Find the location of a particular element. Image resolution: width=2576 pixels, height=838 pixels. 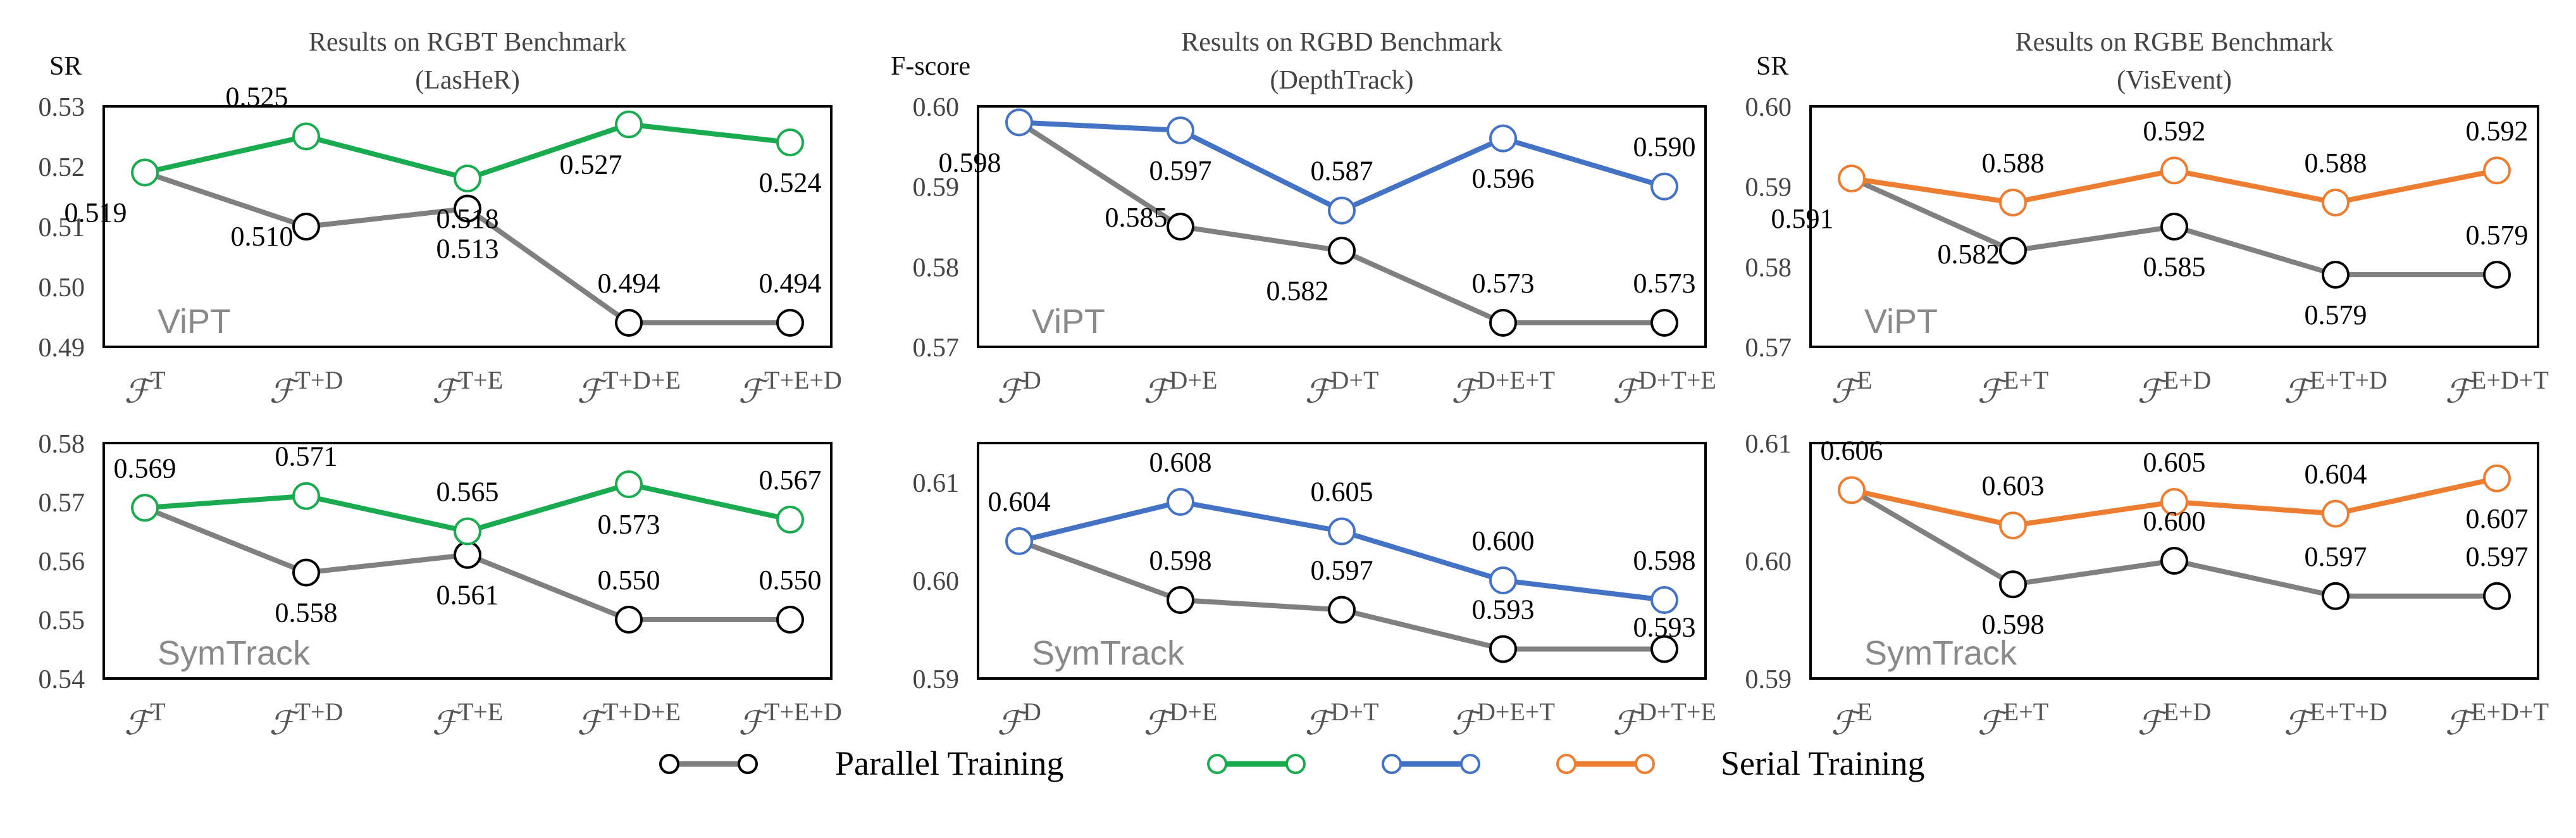

x-tick-label: ℱD+E+T is located at coordinates (1503, 719).